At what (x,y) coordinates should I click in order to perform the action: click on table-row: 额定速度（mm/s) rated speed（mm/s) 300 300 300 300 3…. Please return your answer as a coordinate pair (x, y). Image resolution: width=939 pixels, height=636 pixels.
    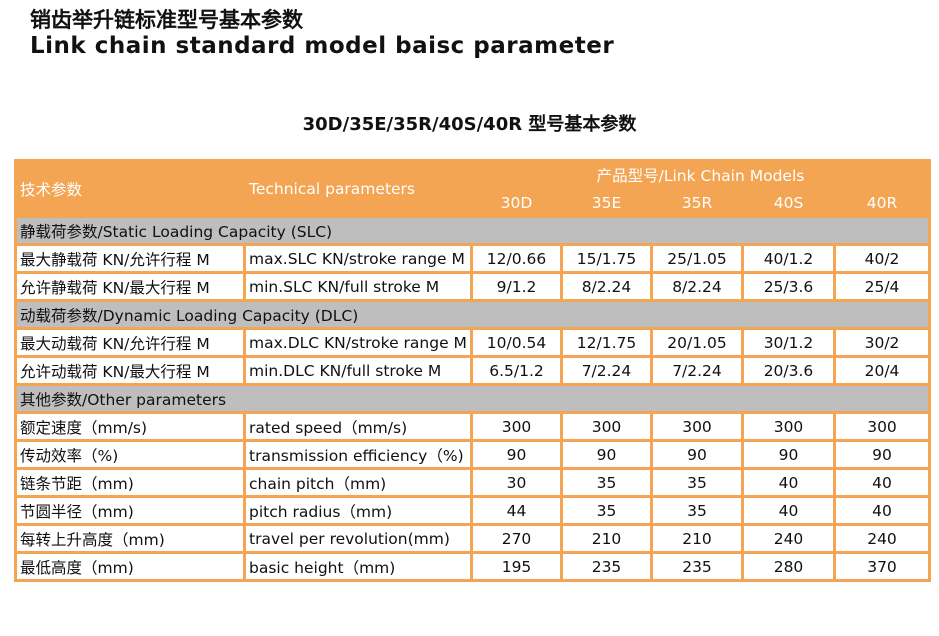
    Looking at the image, I should click on (472, 426).